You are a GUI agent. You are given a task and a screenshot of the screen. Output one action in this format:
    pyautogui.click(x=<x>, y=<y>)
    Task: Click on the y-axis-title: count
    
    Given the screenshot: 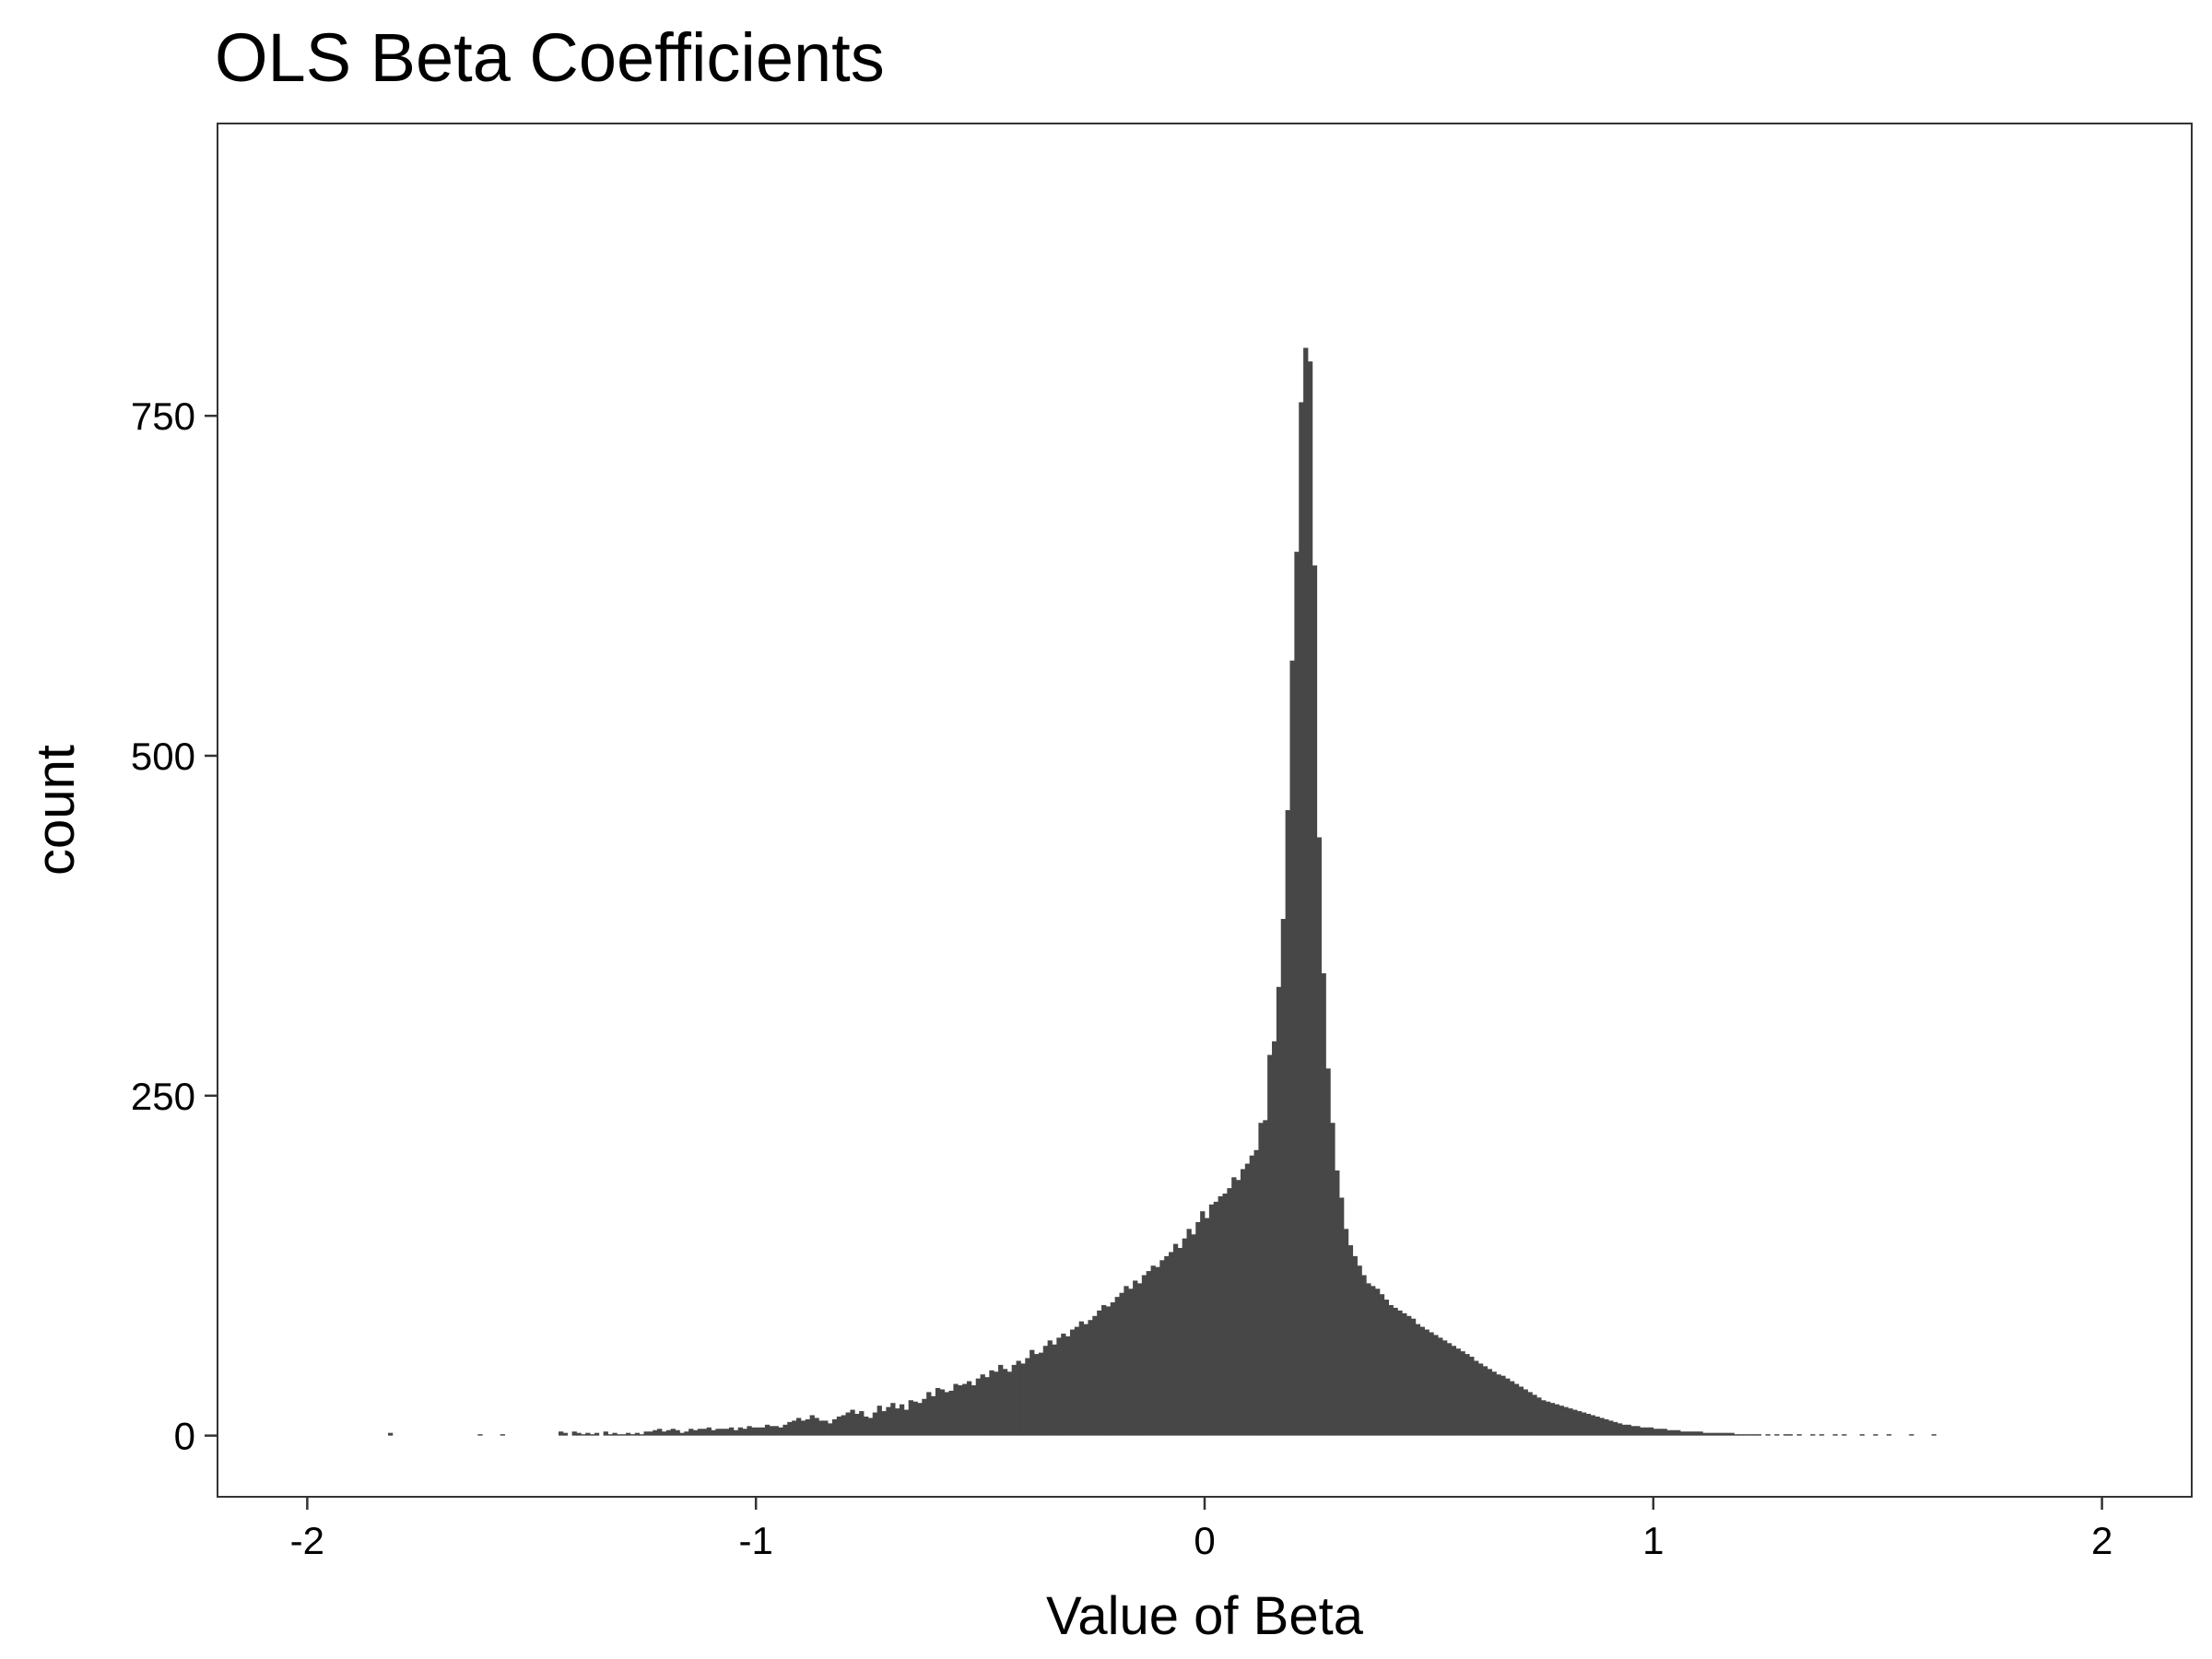 What is the action you would take?
    pyautogui.click(x=56, y=810)
    